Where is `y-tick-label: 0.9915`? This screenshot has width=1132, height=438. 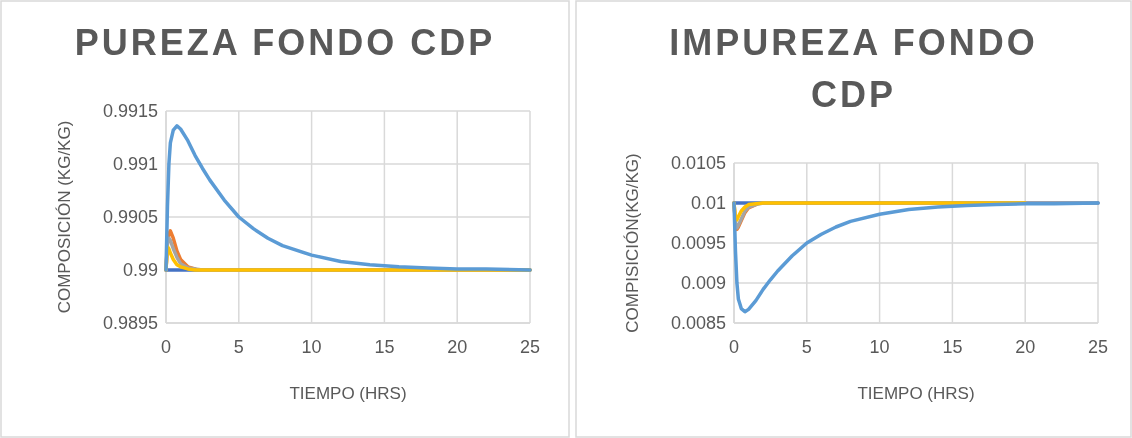
y-tick-label: 0.9915 is located at coordinates (130, 111).